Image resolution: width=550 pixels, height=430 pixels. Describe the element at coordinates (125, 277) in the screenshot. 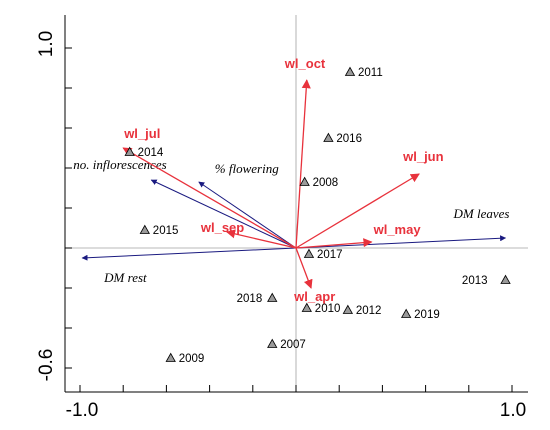

I see `vector-label-dm-rest: DM rest` at that location.